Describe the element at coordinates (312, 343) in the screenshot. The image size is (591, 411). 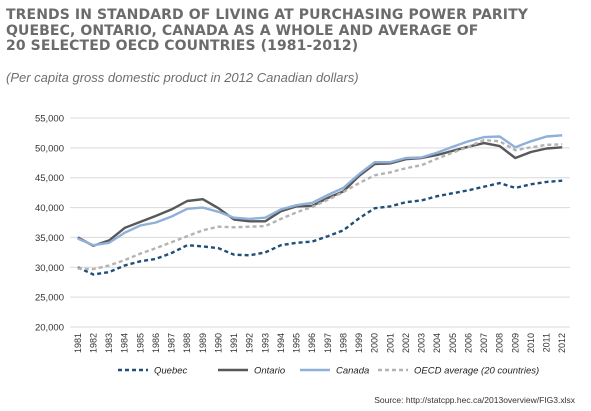
I see `x-tick-label: 1996` at that location.